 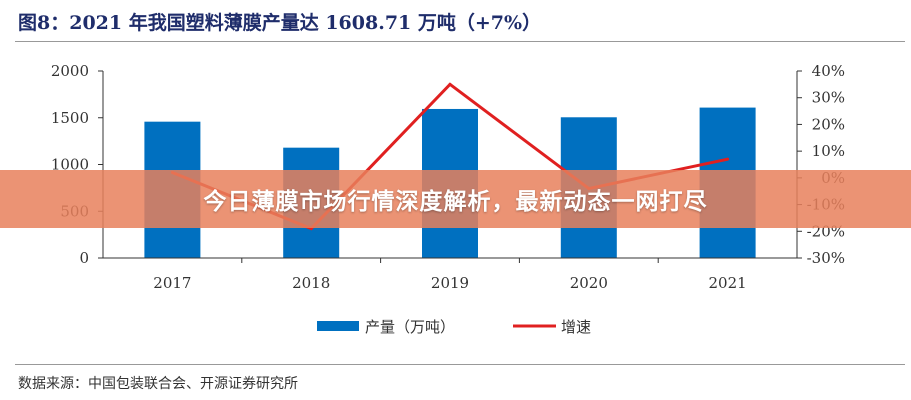 What do you see at coordinates (70, 71) in the screenshot?
I see `left-tick-label: 2000` at bounding box center [70, 71].